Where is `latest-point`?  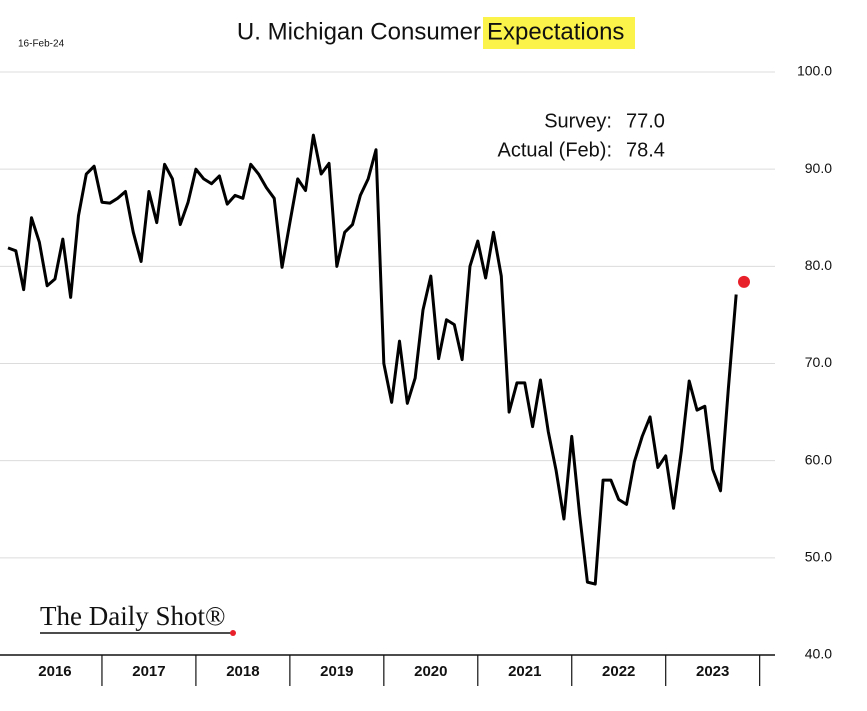
latest-point is located at coordinates (744, 281).